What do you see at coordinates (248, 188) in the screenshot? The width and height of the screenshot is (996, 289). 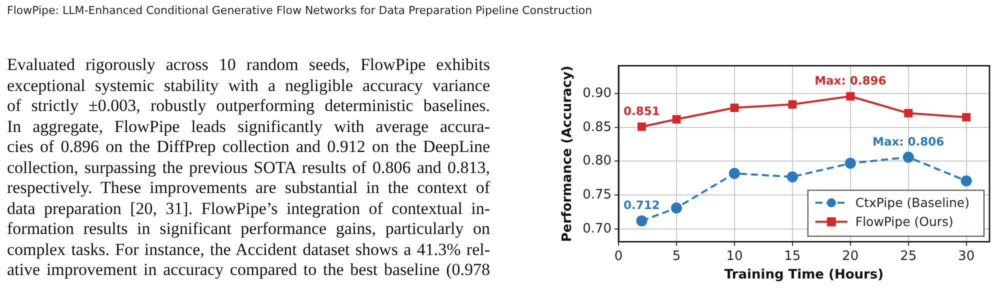 I see `text: respectively. These improvements are substantial in the context of` at bounding box center [248, 188].